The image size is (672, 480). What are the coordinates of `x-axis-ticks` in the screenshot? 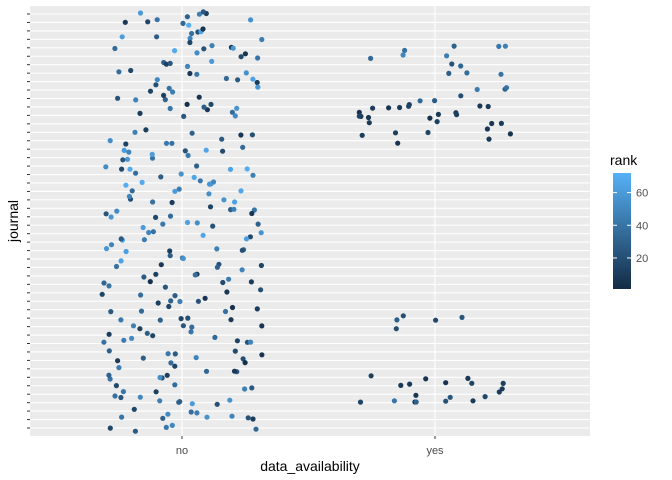 It's located at (308, 437).